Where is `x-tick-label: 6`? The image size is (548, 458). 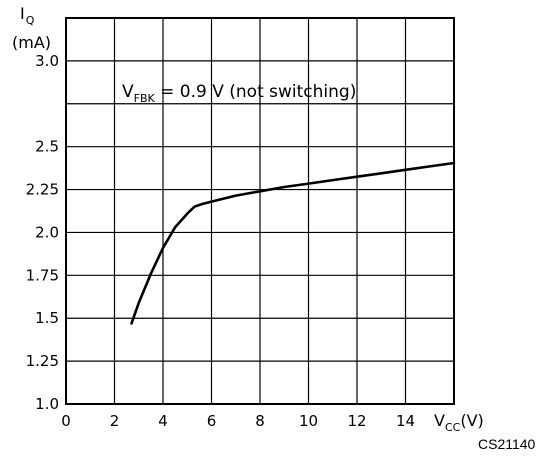 x-tick-label: 6 is located at coordinates (212, 421).